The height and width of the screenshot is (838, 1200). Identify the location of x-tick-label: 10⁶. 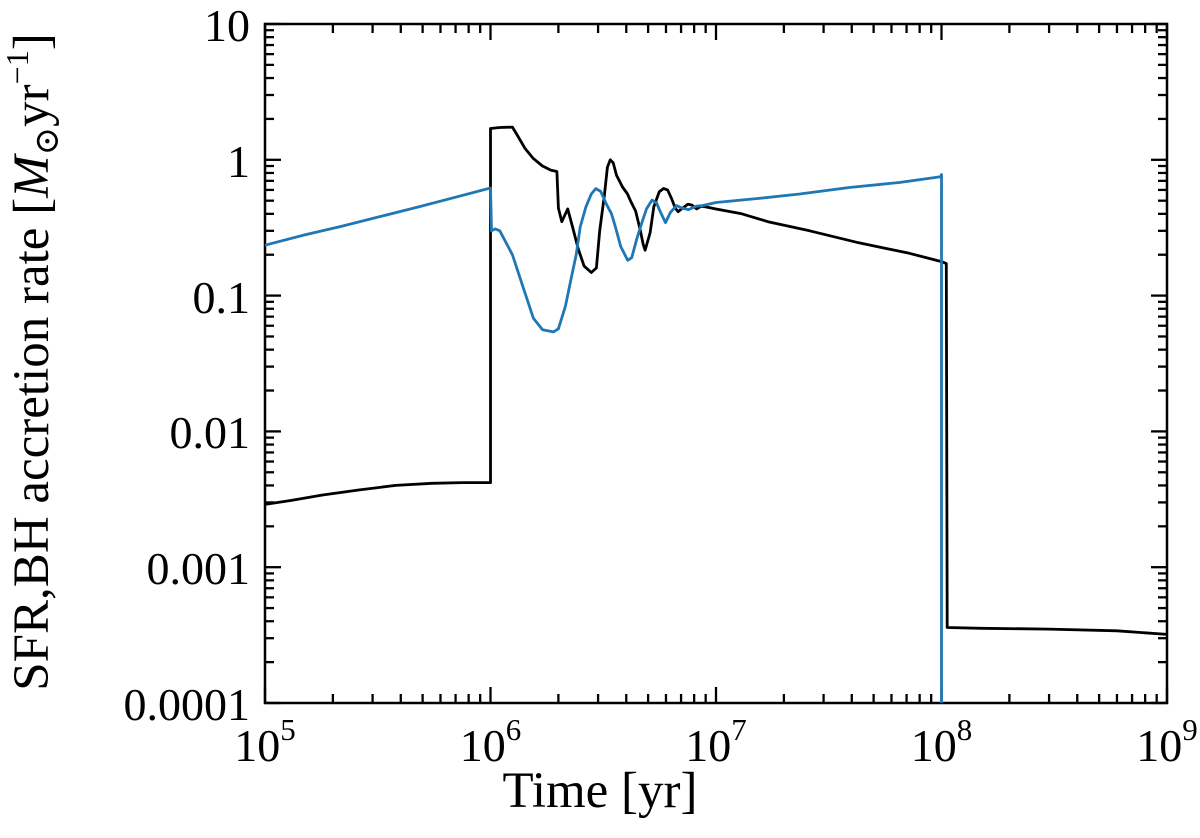
(490, 741).